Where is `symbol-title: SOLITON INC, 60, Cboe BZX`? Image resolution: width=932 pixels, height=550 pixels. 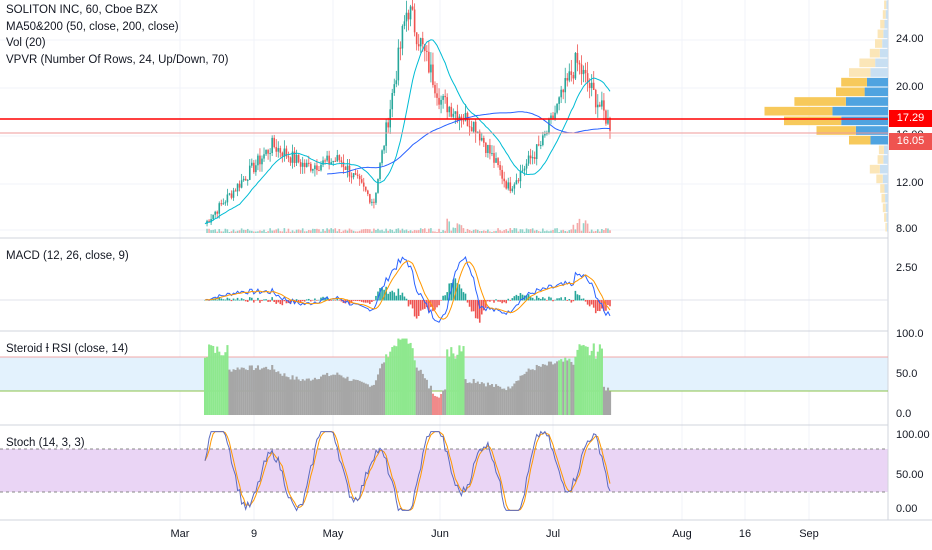
symbol-title: SOLITON INC, 60, Cboe BZX is located at coordinates (82, 10).